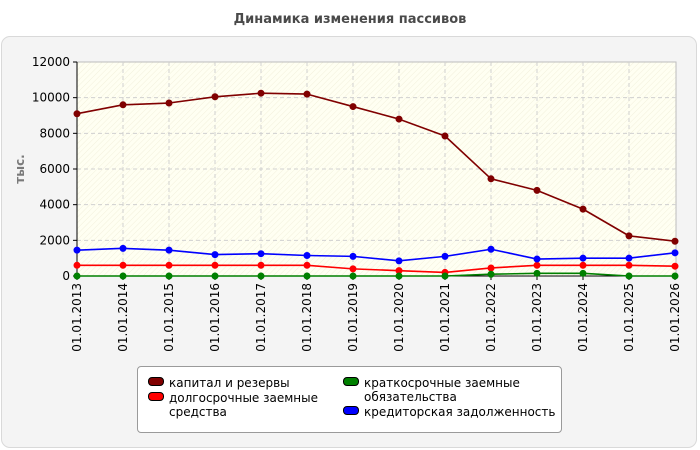  I want to click on x-tick-label: 01.01.2018, so click(307, 317).